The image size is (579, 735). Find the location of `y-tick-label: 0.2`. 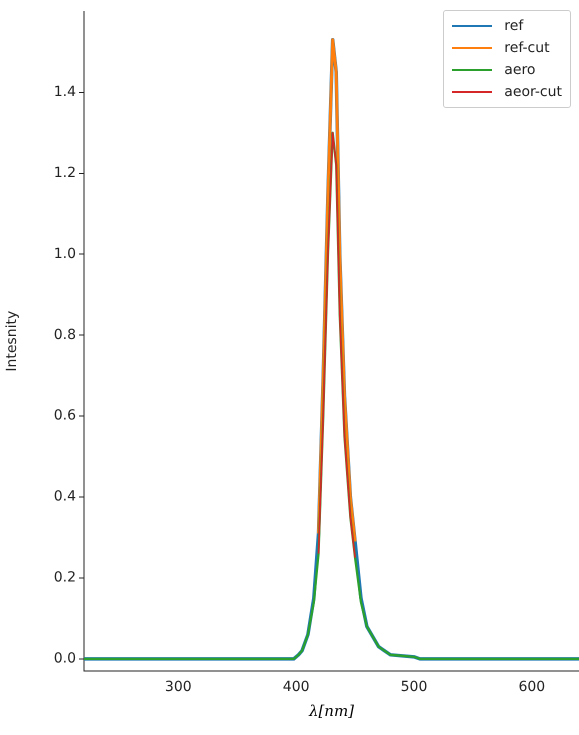

y-tick-label: 0.2 is located at coordinates (65, 578).